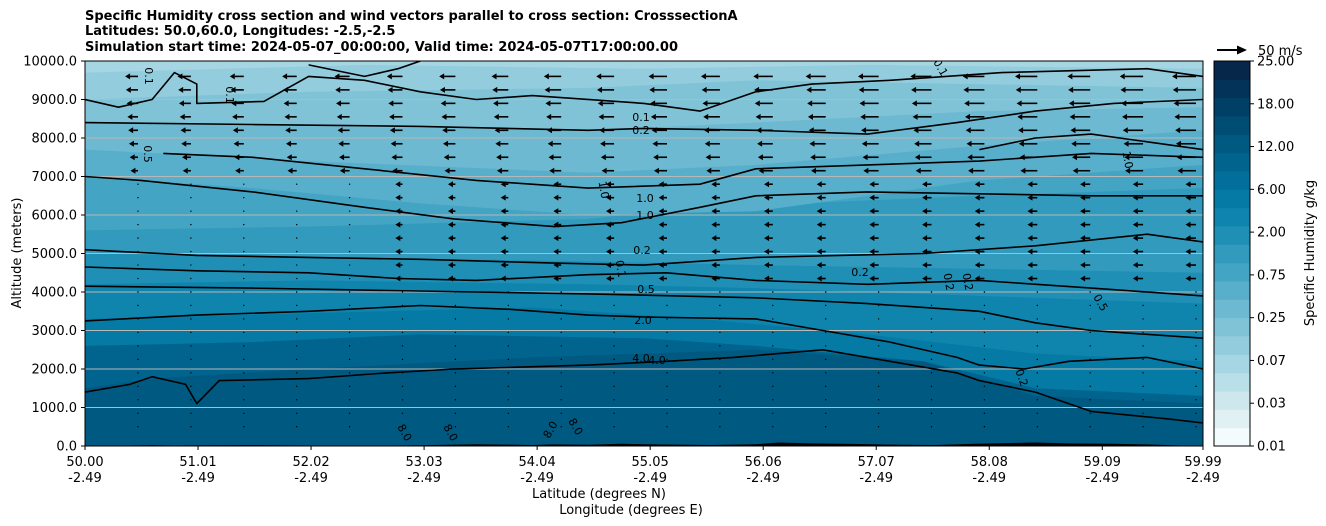 The image size is (1326, 526). What do you see at coordinates (644, 444) in the screenshot?
I see `terrain-silhouette` at bounding box center [644, 444].